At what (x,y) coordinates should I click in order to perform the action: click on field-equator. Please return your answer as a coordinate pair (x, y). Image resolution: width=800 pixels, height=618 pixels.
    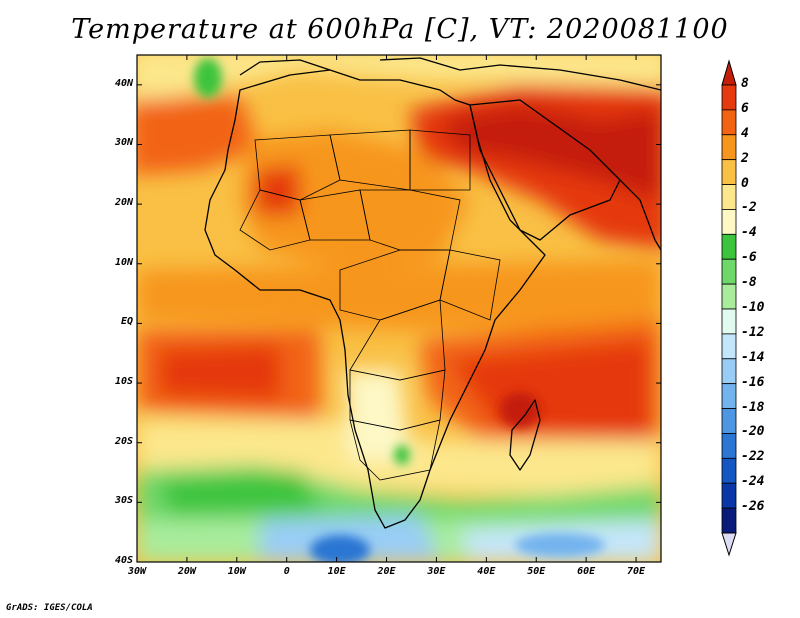
    Looking at the image, I should click on (398, 295).